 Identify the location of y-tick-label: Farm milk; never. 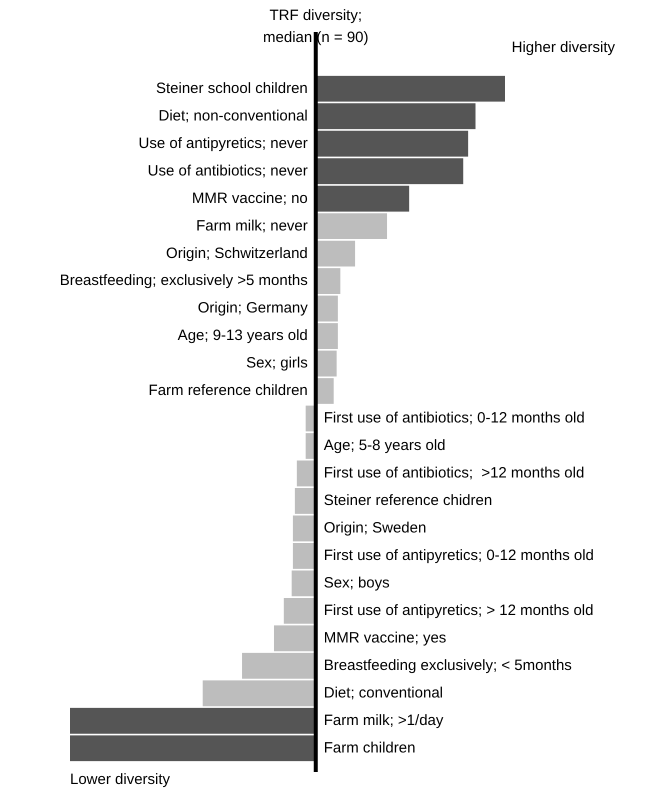
(252, 225).